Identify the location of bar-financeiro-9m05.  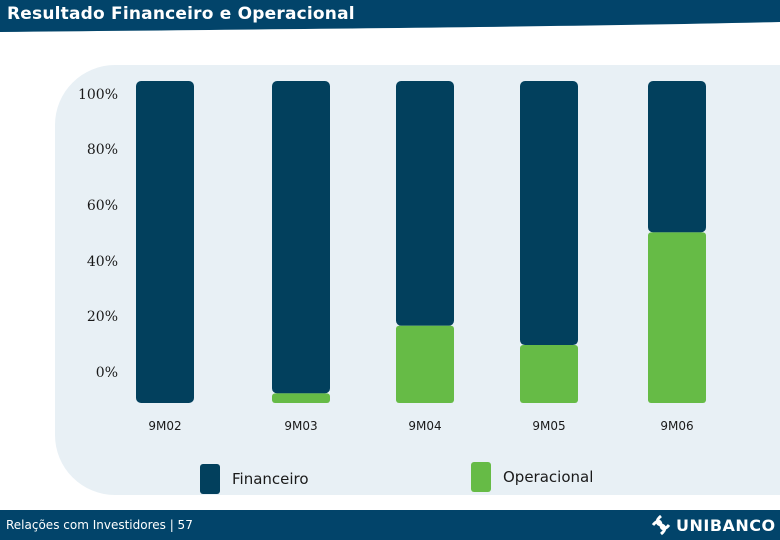
(549, 213).